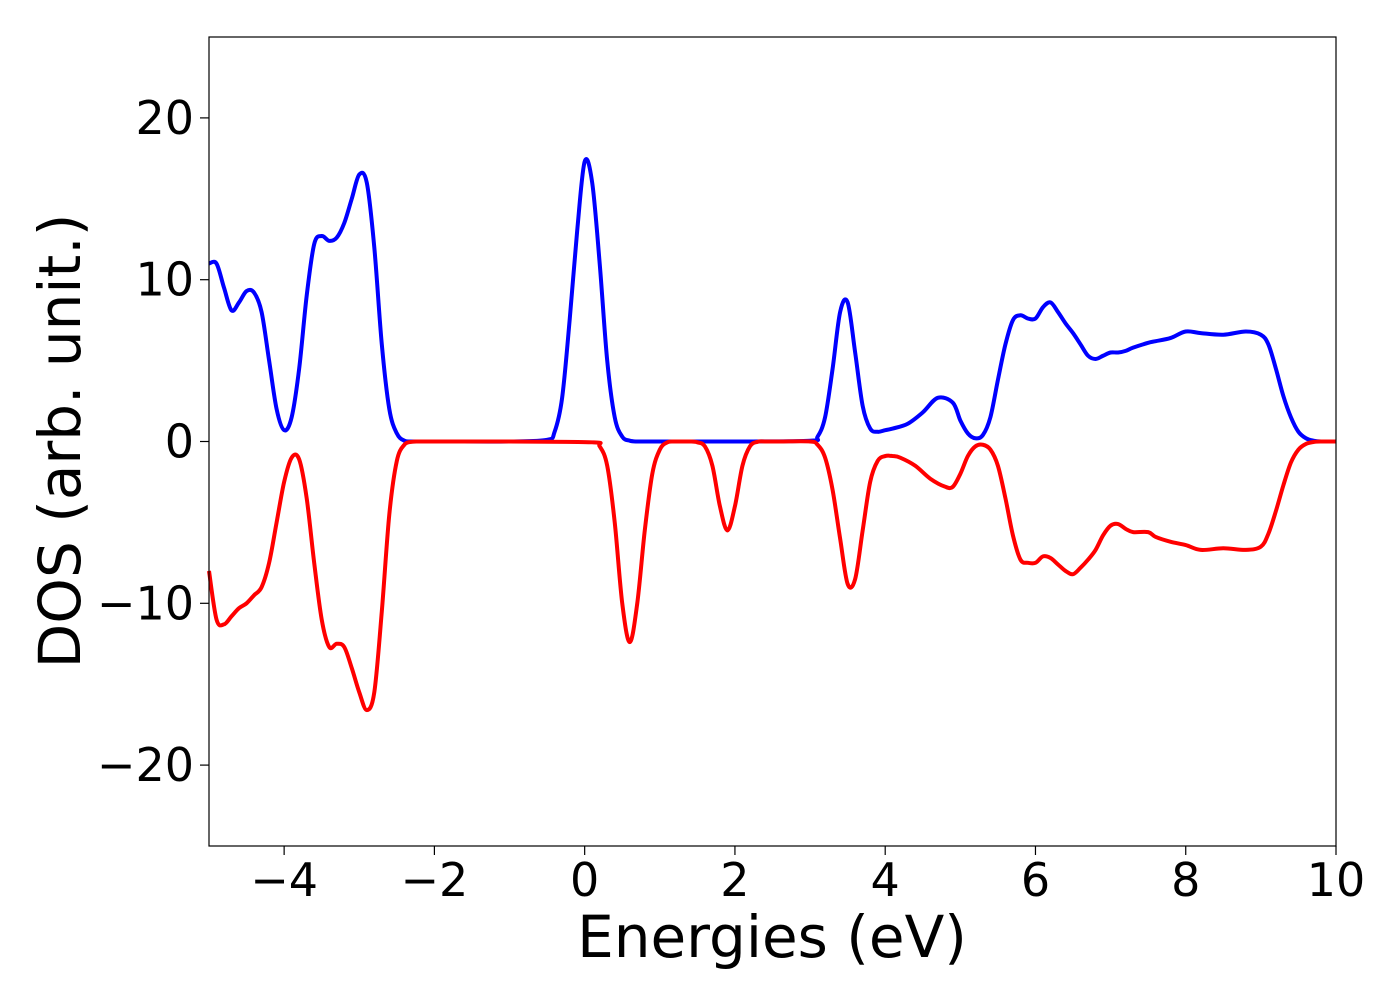 The image size is (1400, 1000). I want to click on y-axis: −20 −10 0 10 20, so click(153, 441).